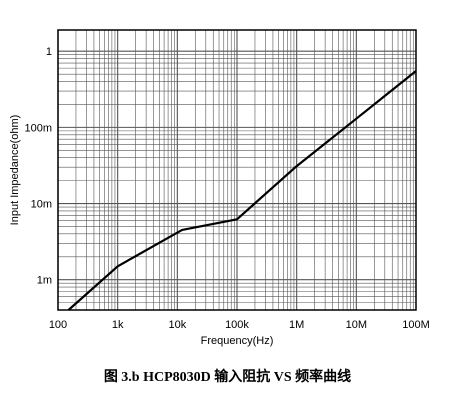  I want to click on x-axis-label: Frequency(Hz), so click(237, 341).